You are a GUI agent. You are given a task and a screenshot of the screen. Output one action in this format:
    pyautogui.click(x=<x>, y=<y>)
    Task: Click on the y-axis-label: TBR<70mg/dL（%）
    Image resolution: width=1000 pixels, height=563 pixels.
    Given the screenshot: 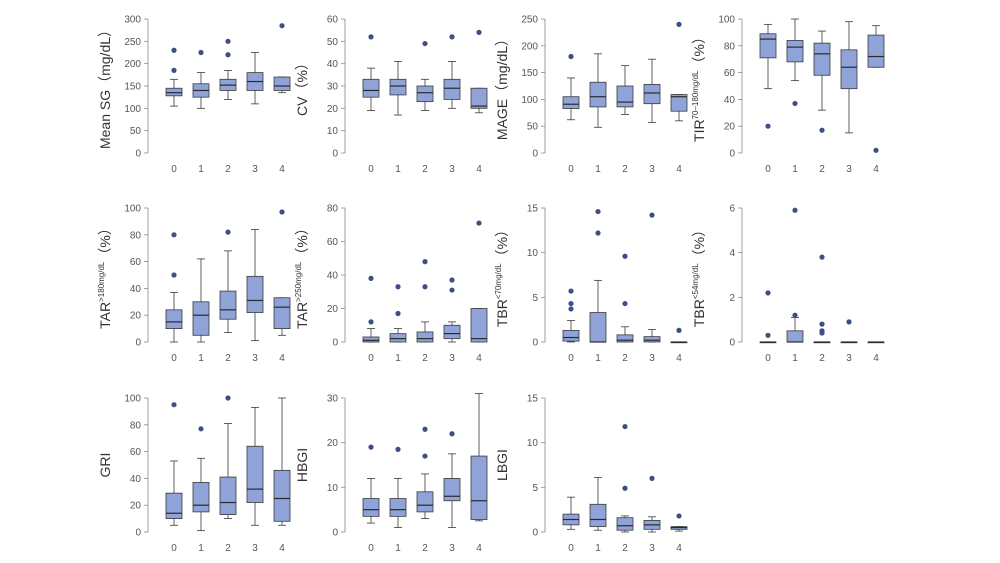 What is the action you would take?
    pyautogui.click(x=502, y=275)
    